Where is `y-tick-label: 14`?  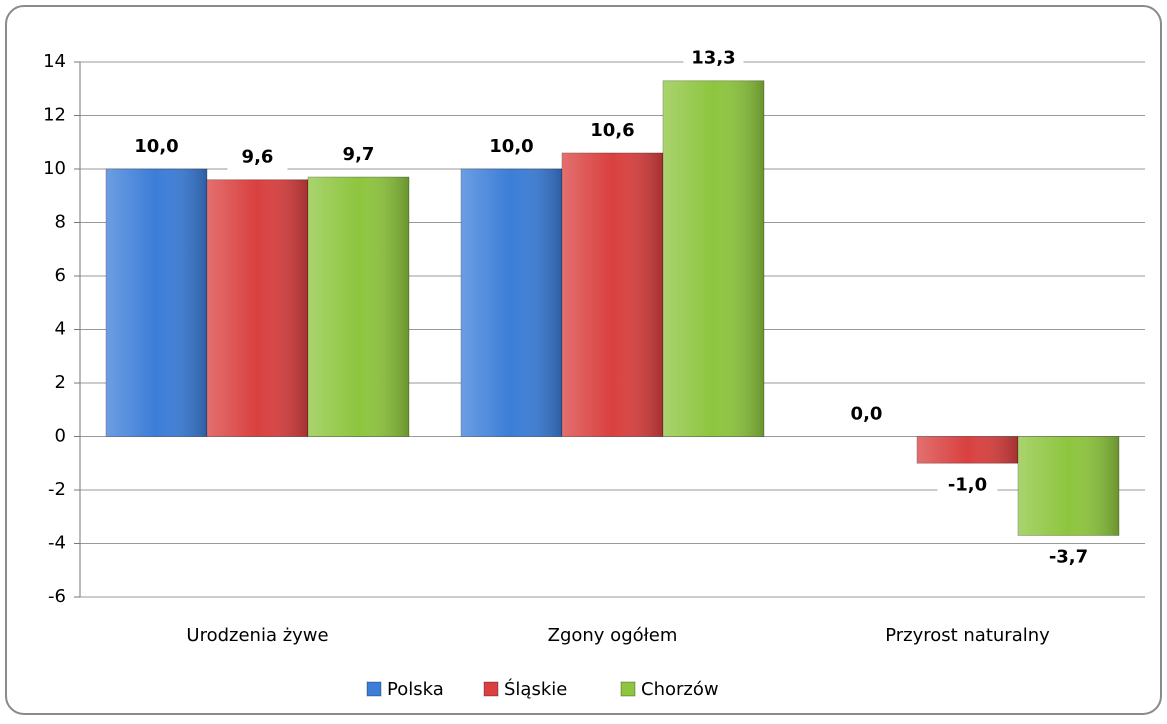
y-tick-label: 14 is located at coordinates (54, 61).